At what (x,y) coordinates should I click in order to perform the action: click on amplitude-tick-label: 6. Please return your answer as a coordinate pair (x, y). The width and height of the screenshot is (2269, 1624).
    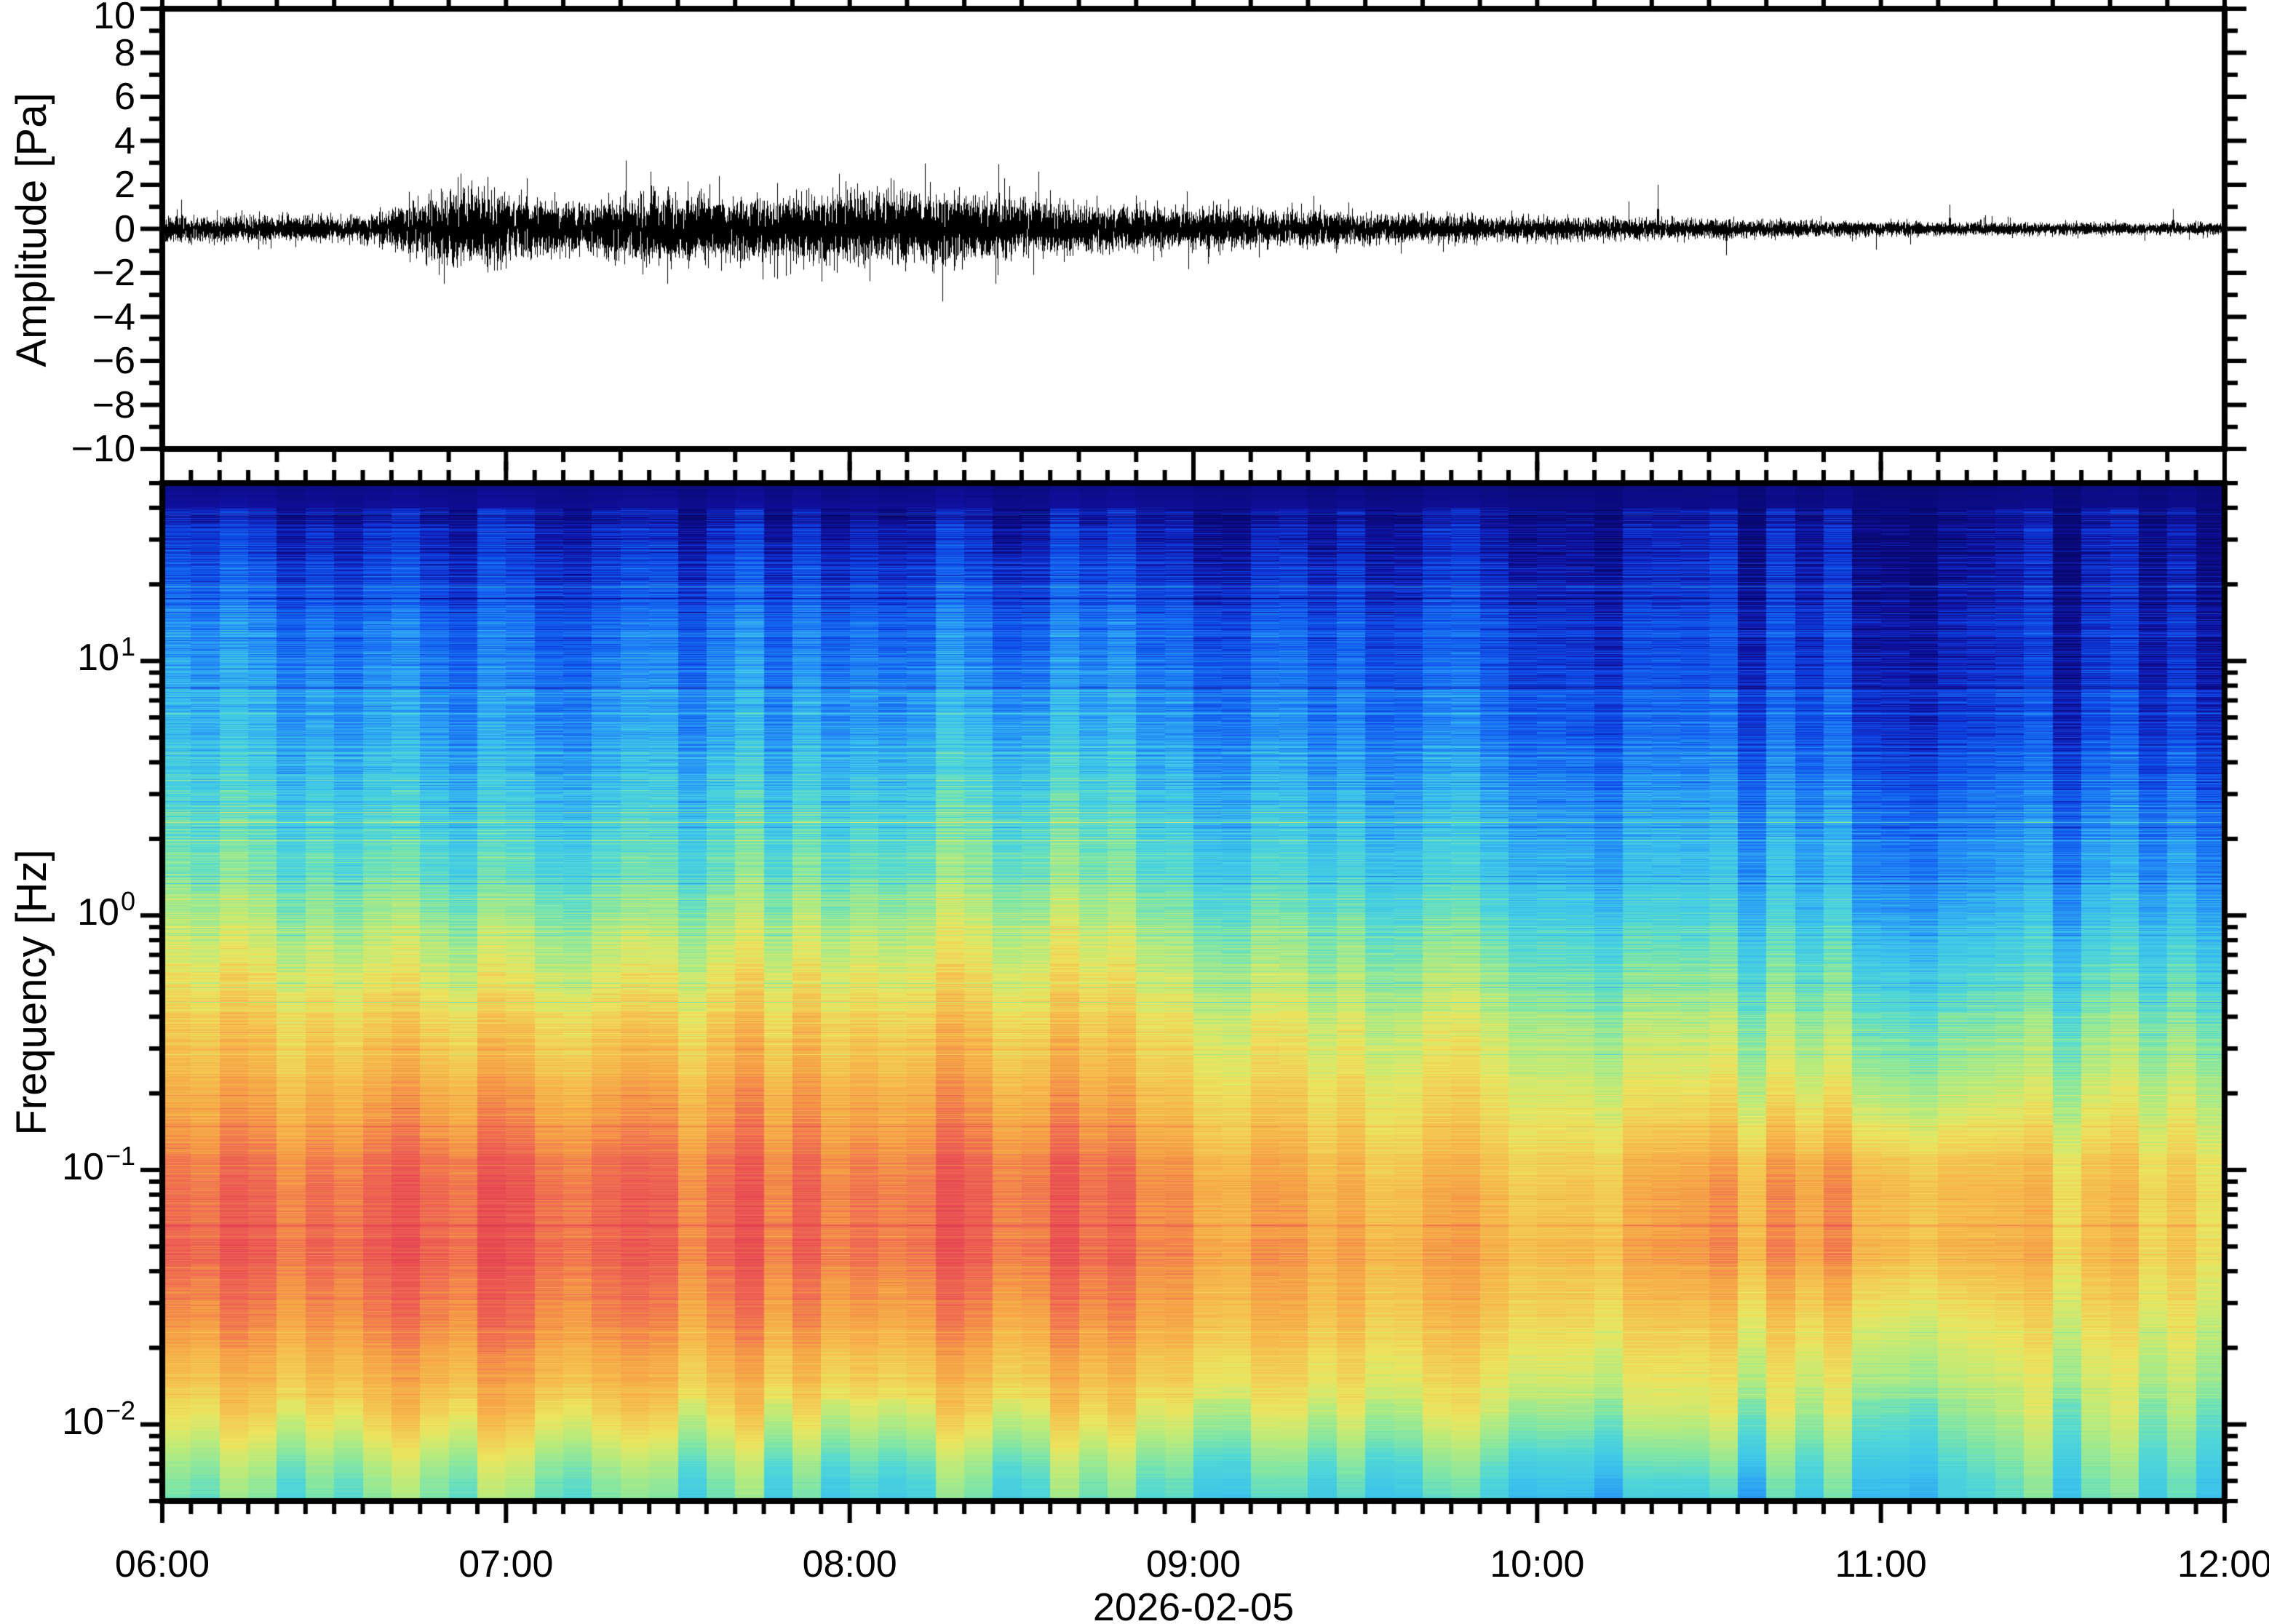
    Looking at the image, I should click on (125, 97).